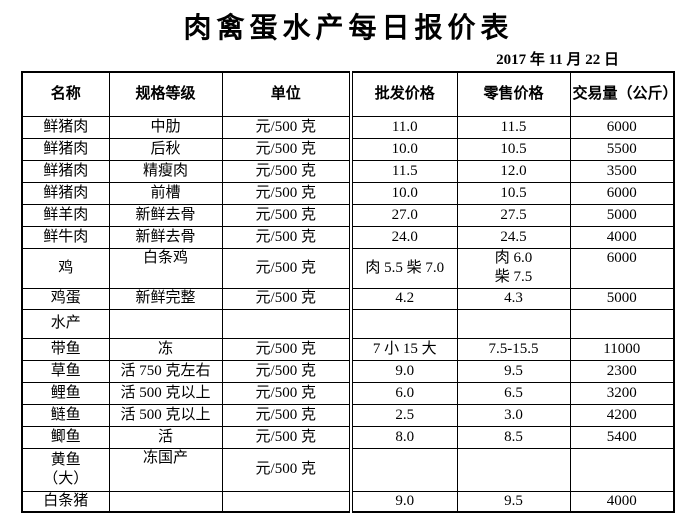 Image resolution: width=697 pixels, height=524 pixels. I want to click on table-cell: 中肋, so click(165, 127).